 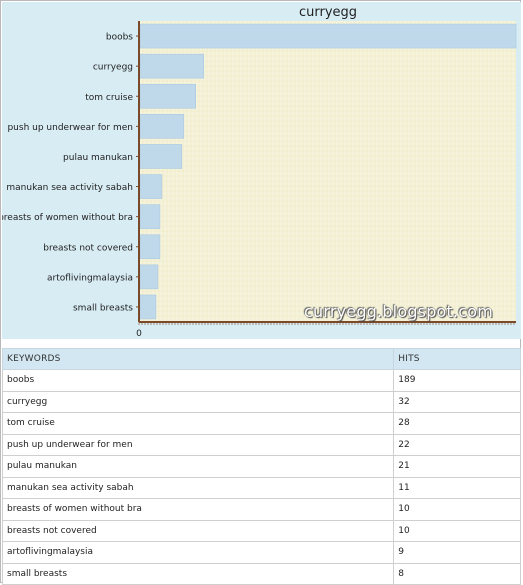 What do you see at coordinates (69, 188) in the screenshot?
I see `category-label: manukan sea activity sabah` at bounding box center [69, 188].